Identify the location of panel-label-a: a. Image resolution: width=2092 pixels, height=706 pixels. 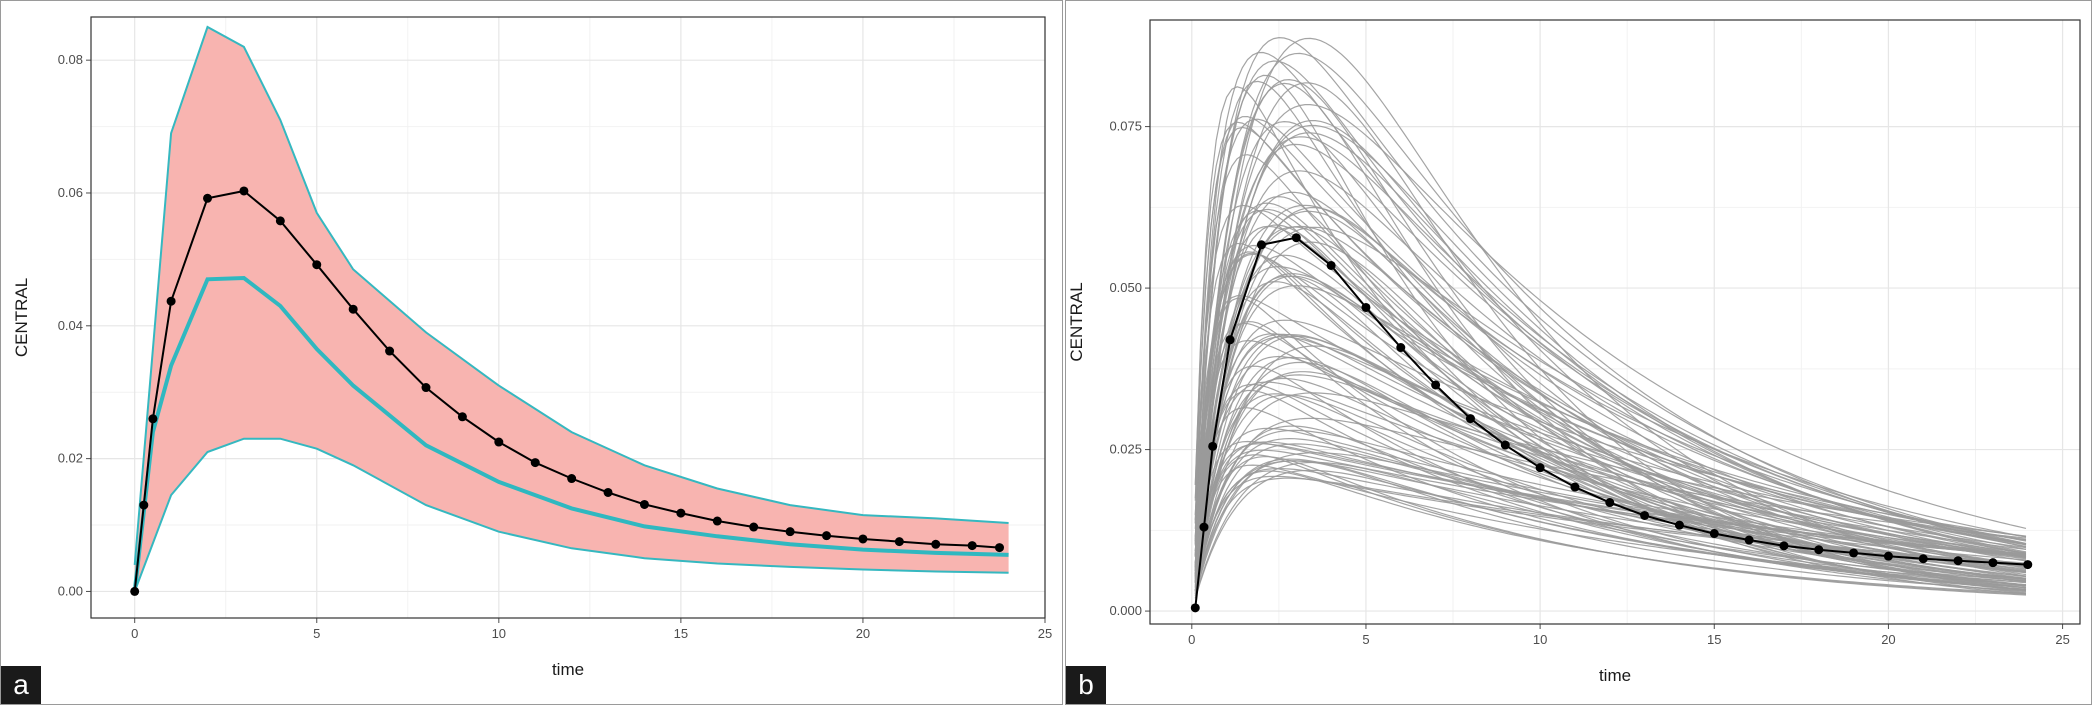
(21, 685).